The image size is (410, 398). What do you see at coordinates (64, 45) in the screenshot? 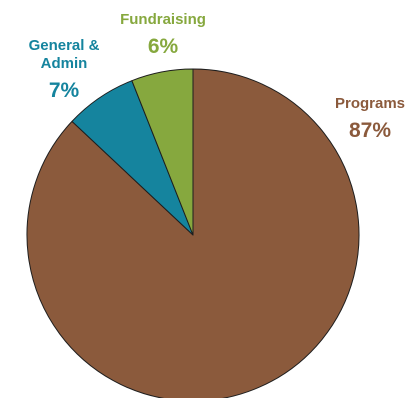
I see `slice-name-text: General &` at bounding box center [64, 45].